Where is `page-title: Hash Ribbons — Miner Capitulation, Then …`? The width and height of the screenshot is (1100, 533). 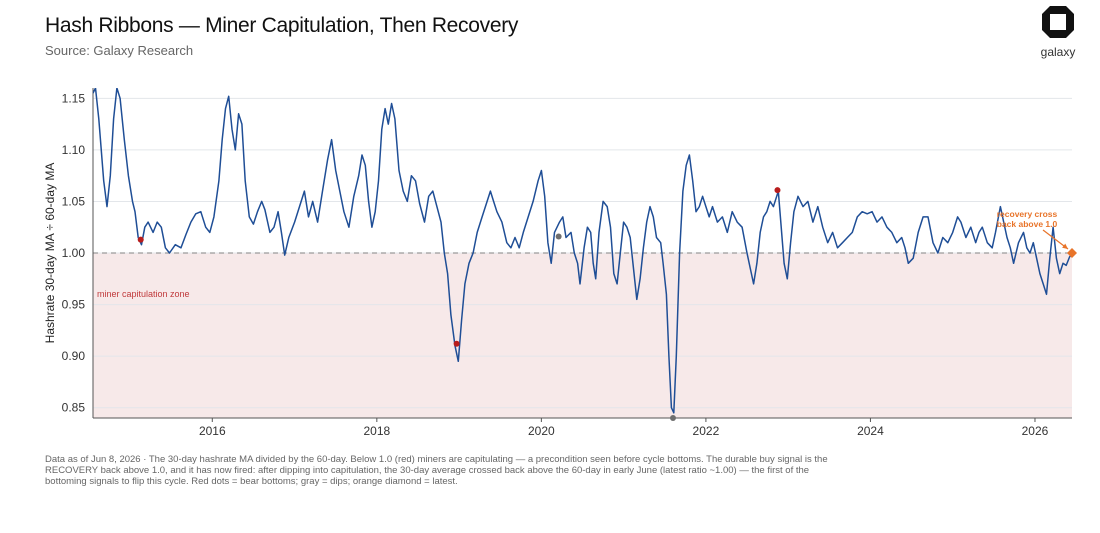 page-title: Hash Ribbons — Miner Capitulation, Then … is located at coordinates (282, 25).